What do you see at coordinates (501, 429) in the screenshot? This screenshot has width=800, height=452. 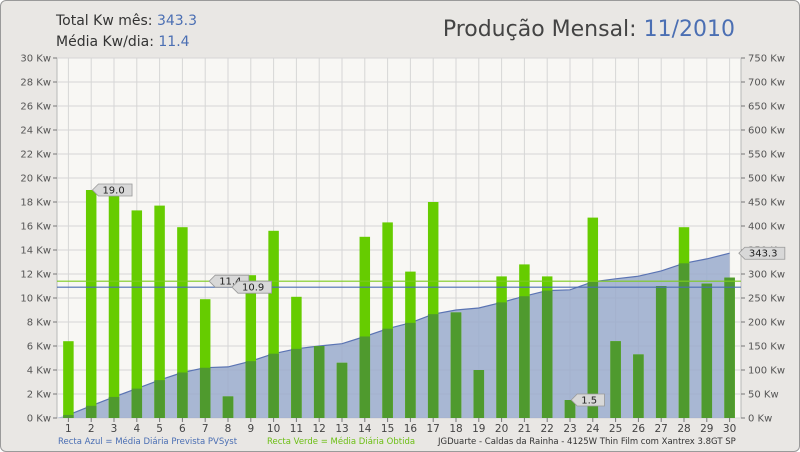 I see `x-tick-label: 20` at bounding box center [501, 429].